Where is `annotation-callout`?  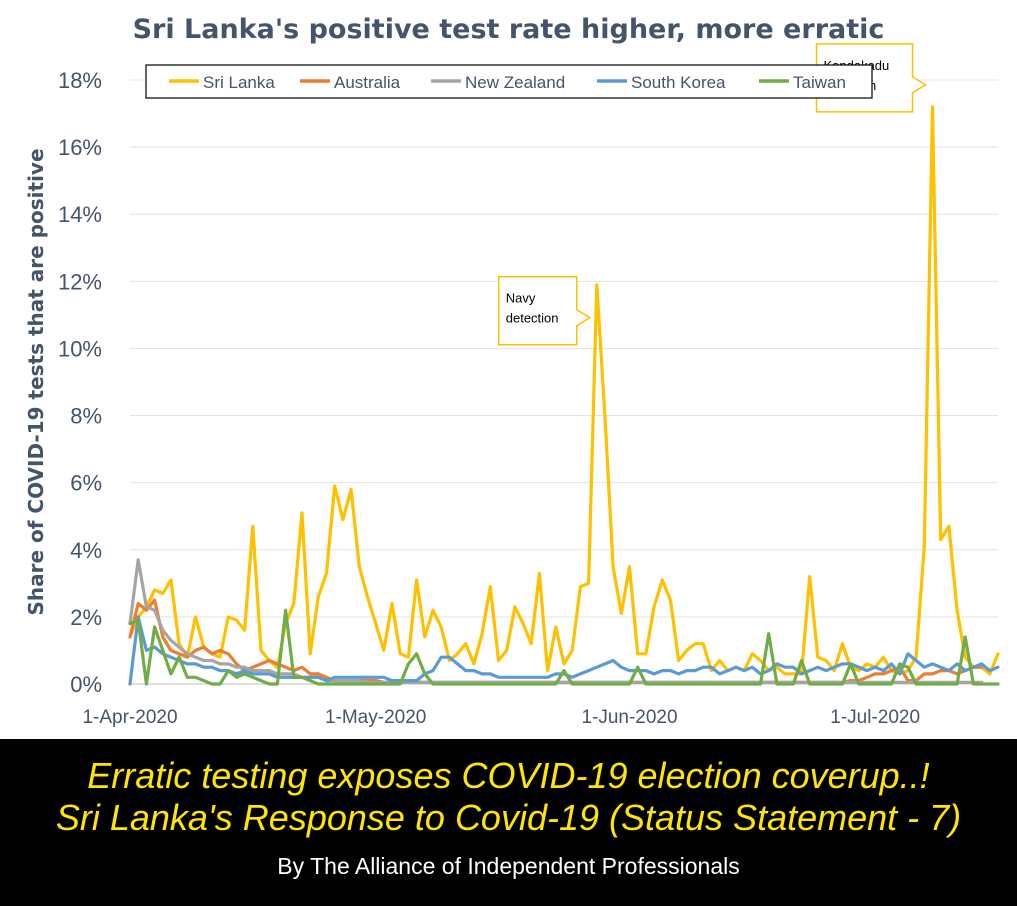 annotation-callout is located at coordinates (545, 310).